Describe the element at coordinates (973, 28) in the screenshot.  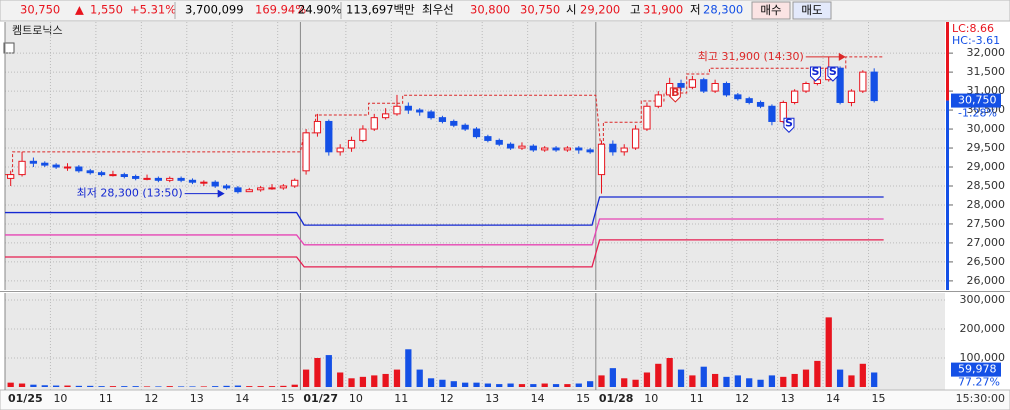
I see `lc-label: LC:8.66` at that location.